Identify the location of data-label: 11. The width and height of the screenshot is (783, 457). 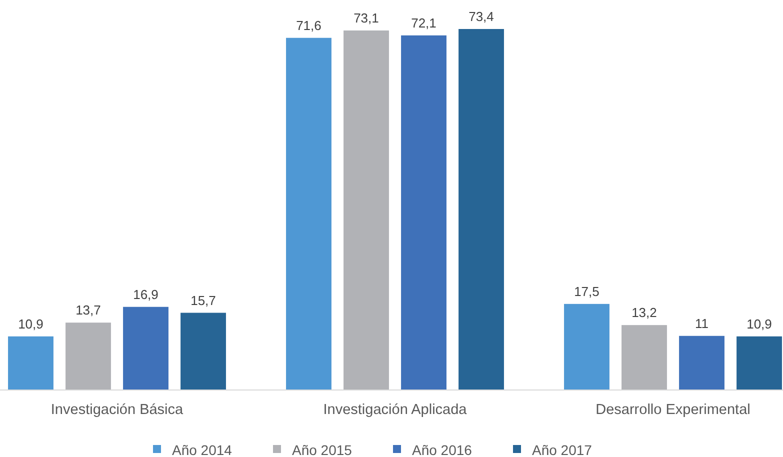
(702, 323).